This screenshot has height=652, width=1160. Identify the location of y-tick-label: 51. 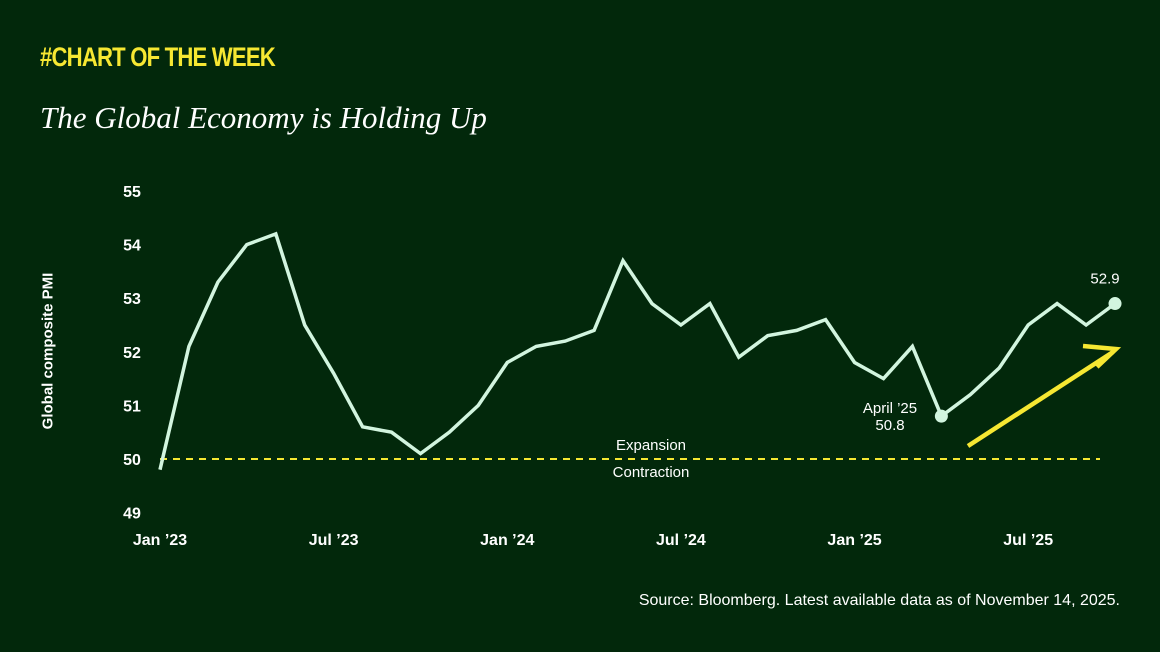
(132, 406).